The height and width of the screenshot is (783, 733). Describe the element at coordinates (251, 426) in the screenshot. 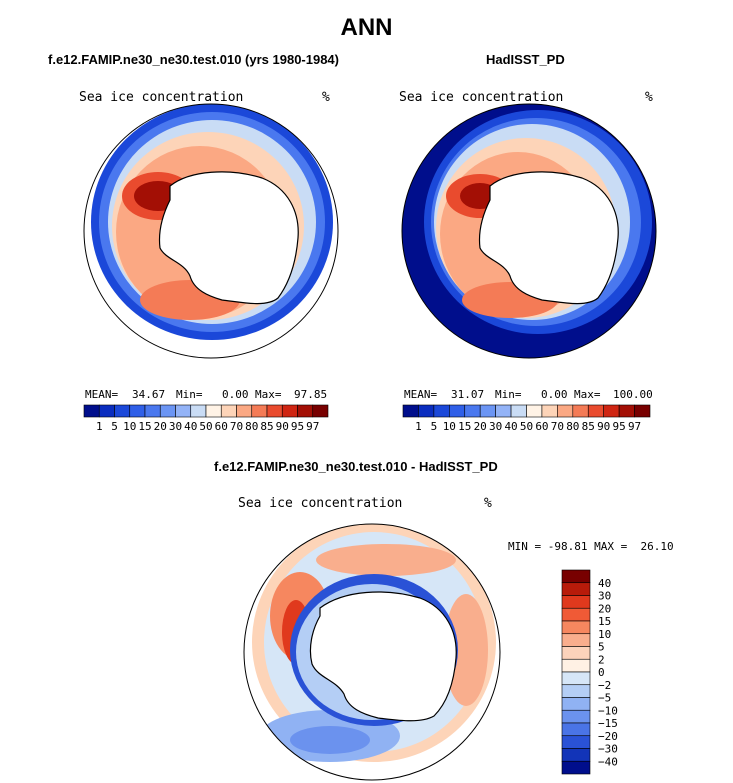

I see `left-colorbar-tick-label: 80` at that location.